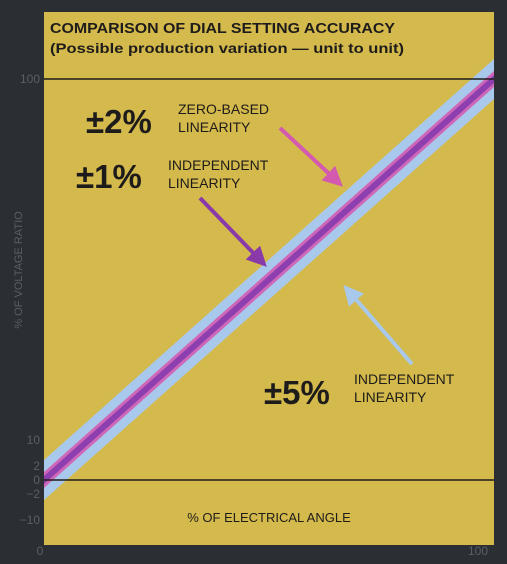 This screenshot has height=564, width=507. Describe the element at coordinates (204, 183) in the screenshot. I see `band-1-label-line-2: LINEARITY` at that location.